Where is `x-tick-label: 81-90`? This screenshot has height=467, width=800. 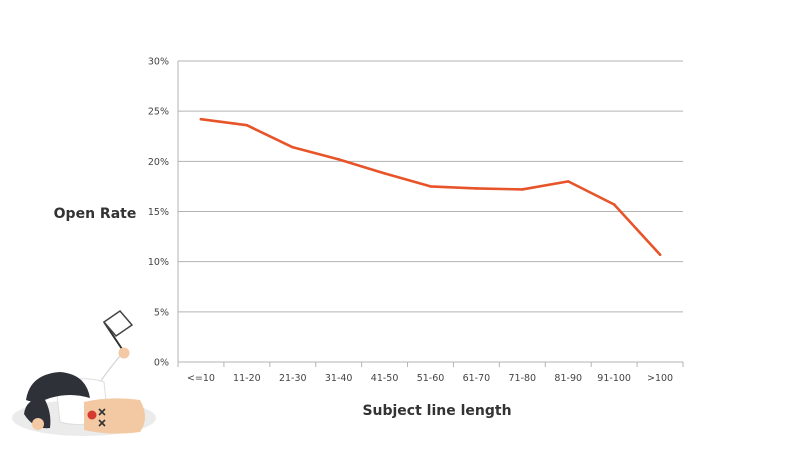 x-tick-label: 81-90 is located at coordinates (568, 378).